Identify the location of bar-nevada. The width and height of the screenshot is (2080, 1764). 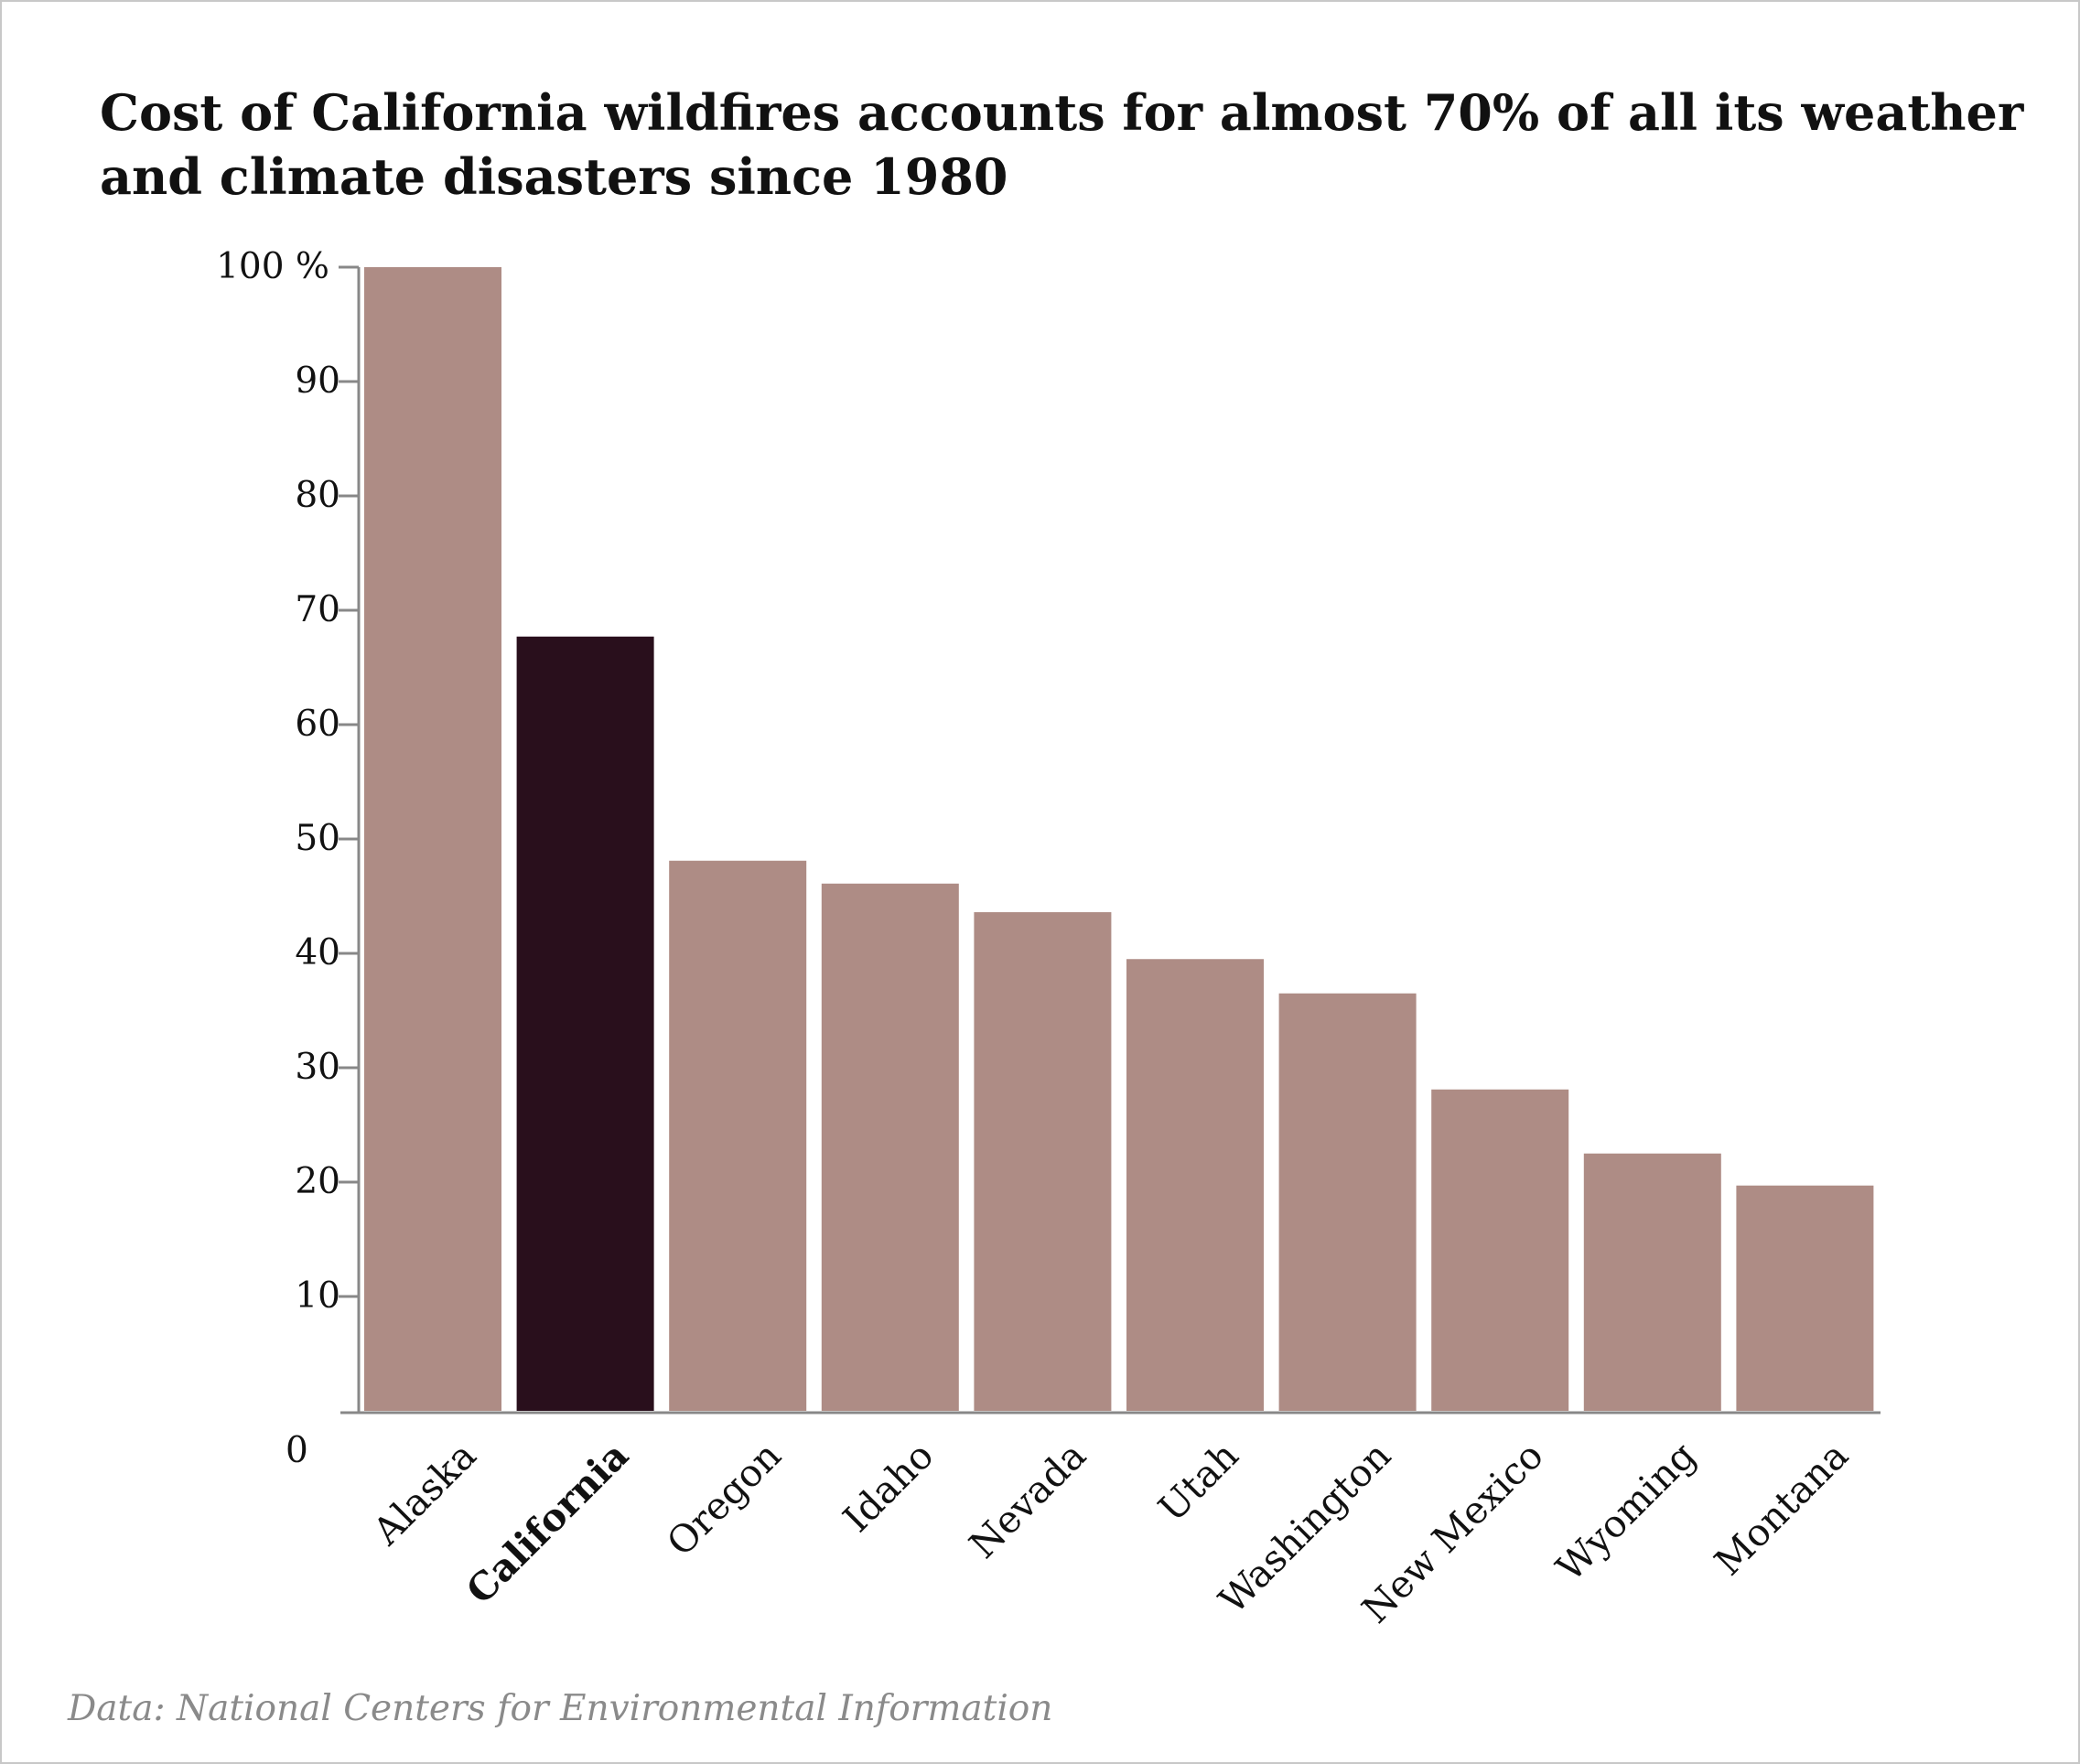
(1043, 1161).